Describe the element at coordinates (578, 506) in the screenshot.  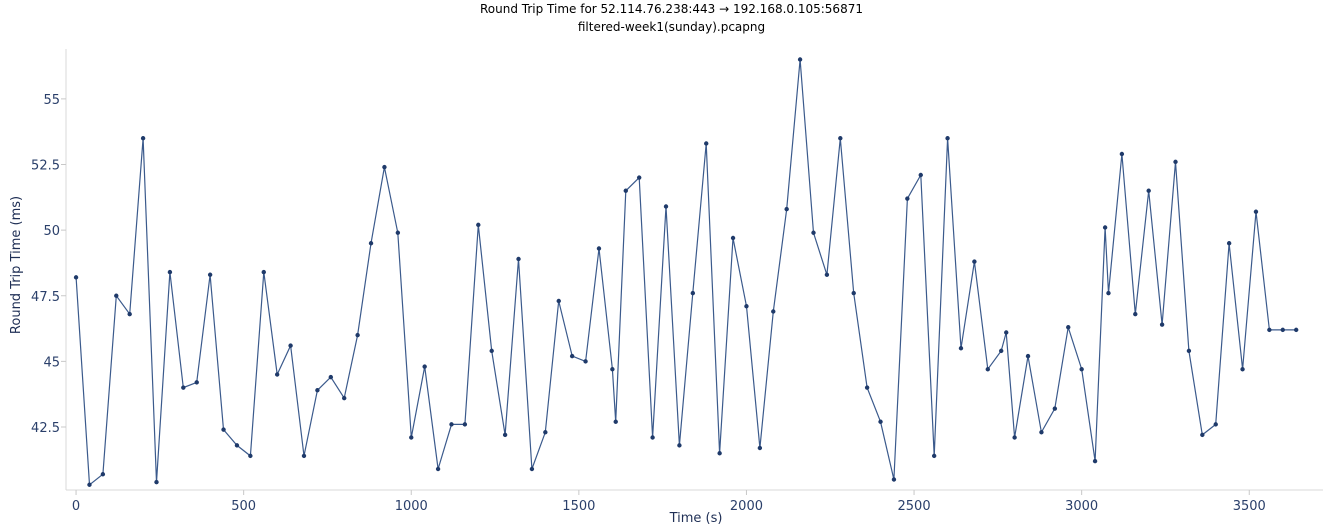
I see `x-tick-label: 1500` at that location.